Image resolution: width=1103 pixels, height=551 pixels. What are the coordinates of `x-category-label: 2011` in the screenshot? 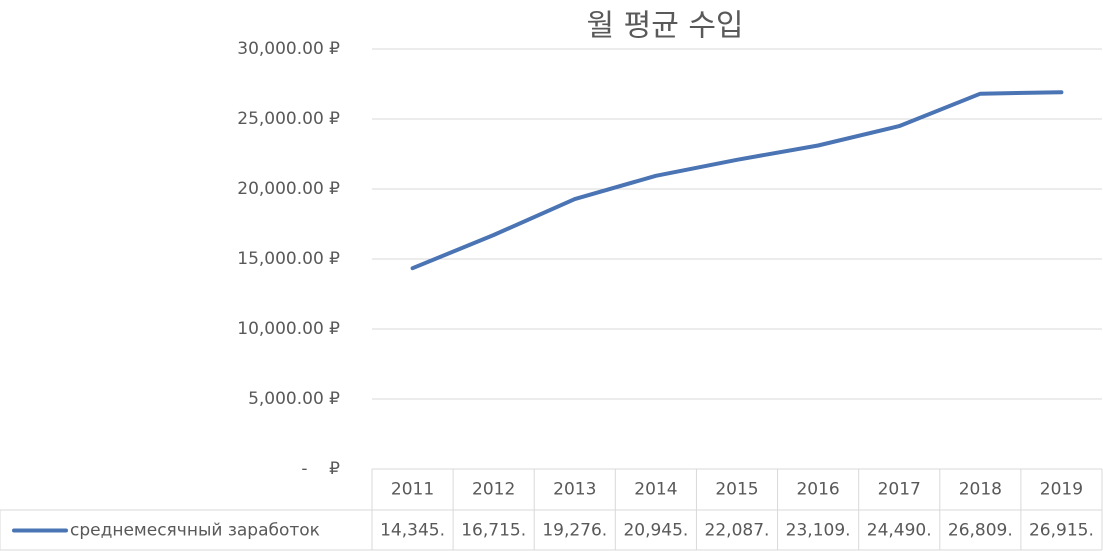 It's located at (412, 490).